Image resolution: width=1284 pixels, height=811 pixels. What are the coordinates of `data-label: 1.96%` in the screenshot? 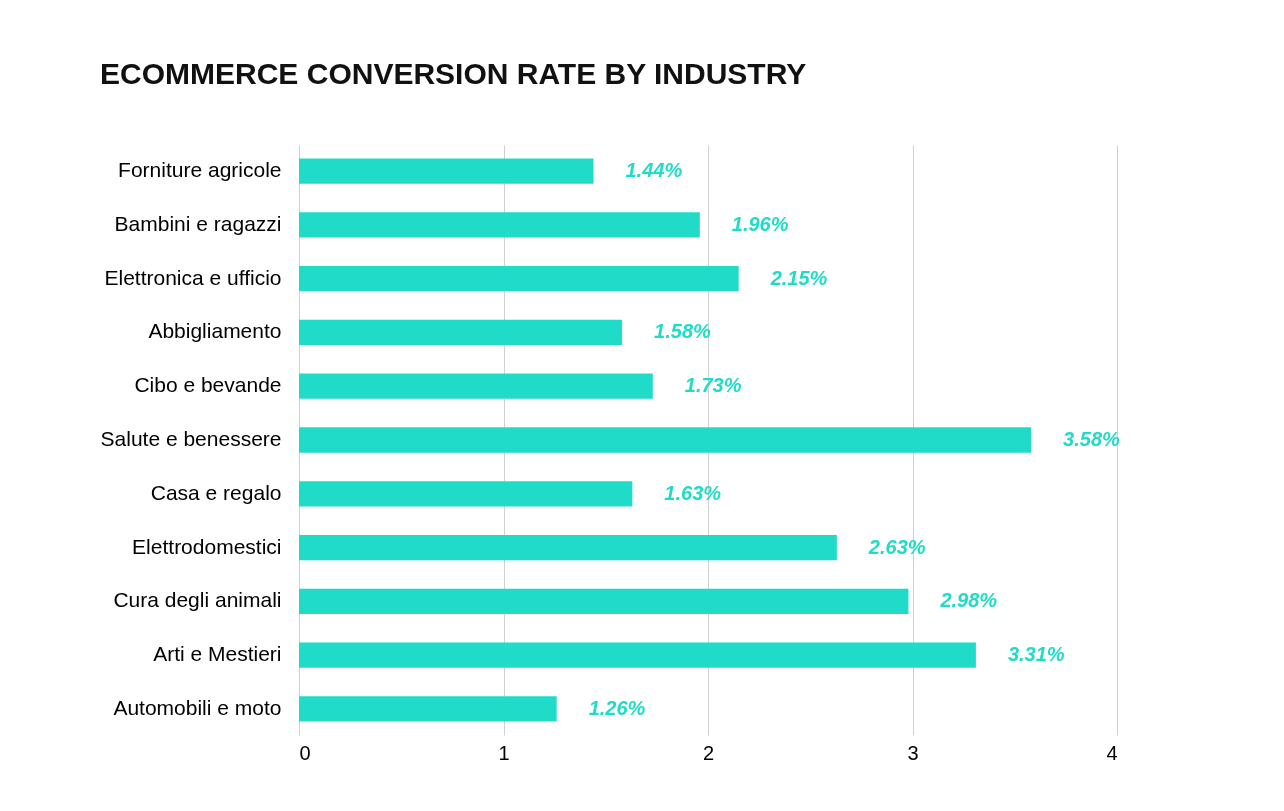 It's located at (760, 223).